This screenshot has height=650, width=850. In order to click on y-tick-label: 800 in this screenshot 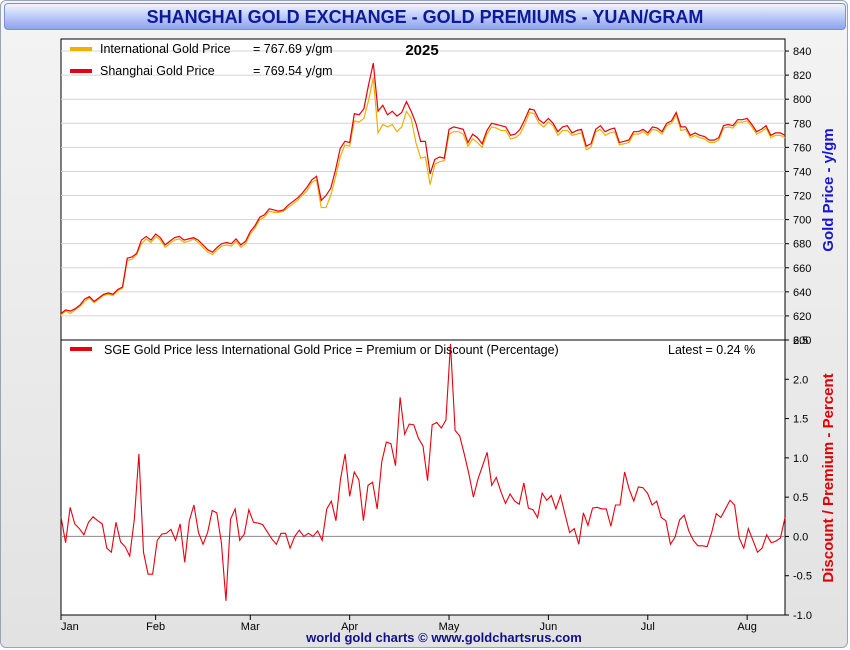, I will do `click(802, 100)`.